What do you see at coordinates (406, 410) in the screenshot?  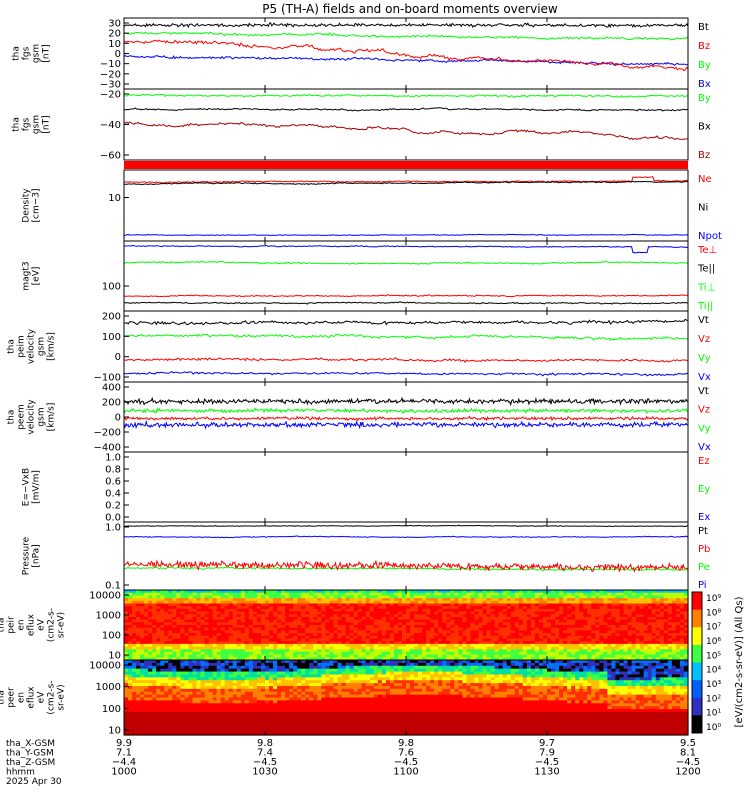 I see `series-line-ve-y` at bounding box center [406, 410].